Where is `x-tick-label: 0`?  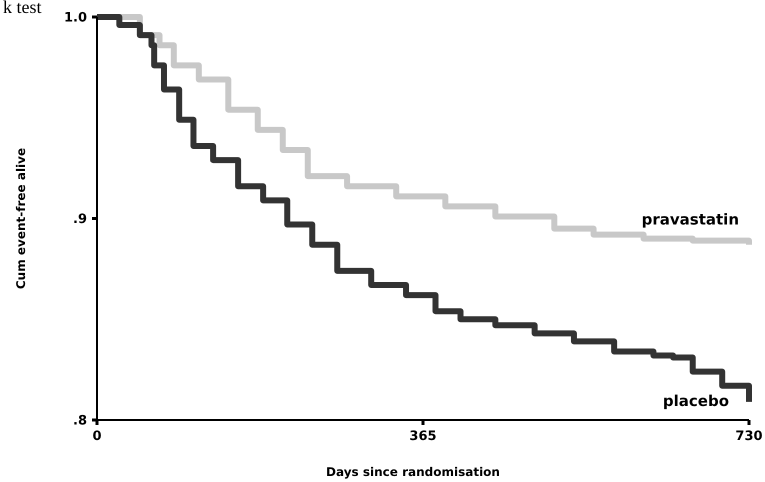
x-tick-label: 0 is located at coordinates (97, 436).